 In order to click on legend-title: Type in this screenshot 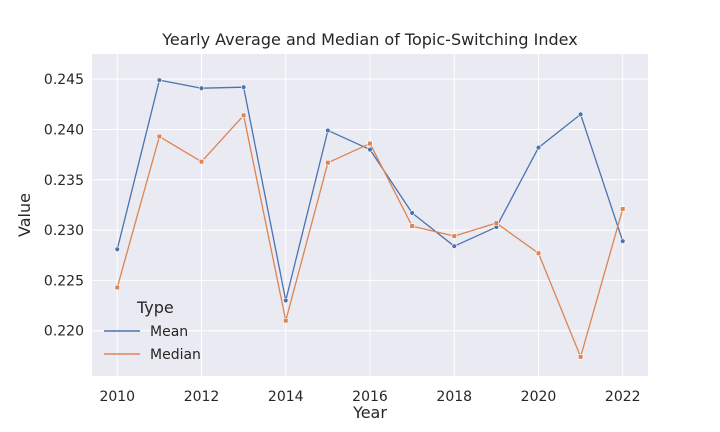, I will do `click(155, 307)`.